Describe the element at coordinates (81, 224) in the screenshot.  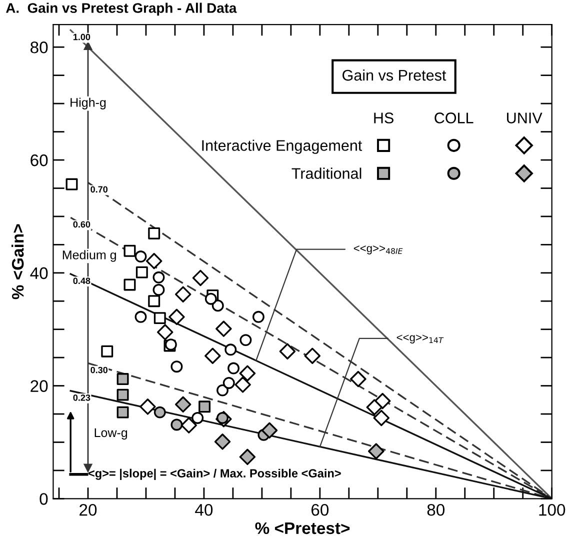
I see `series-label: 0.60` at that location.